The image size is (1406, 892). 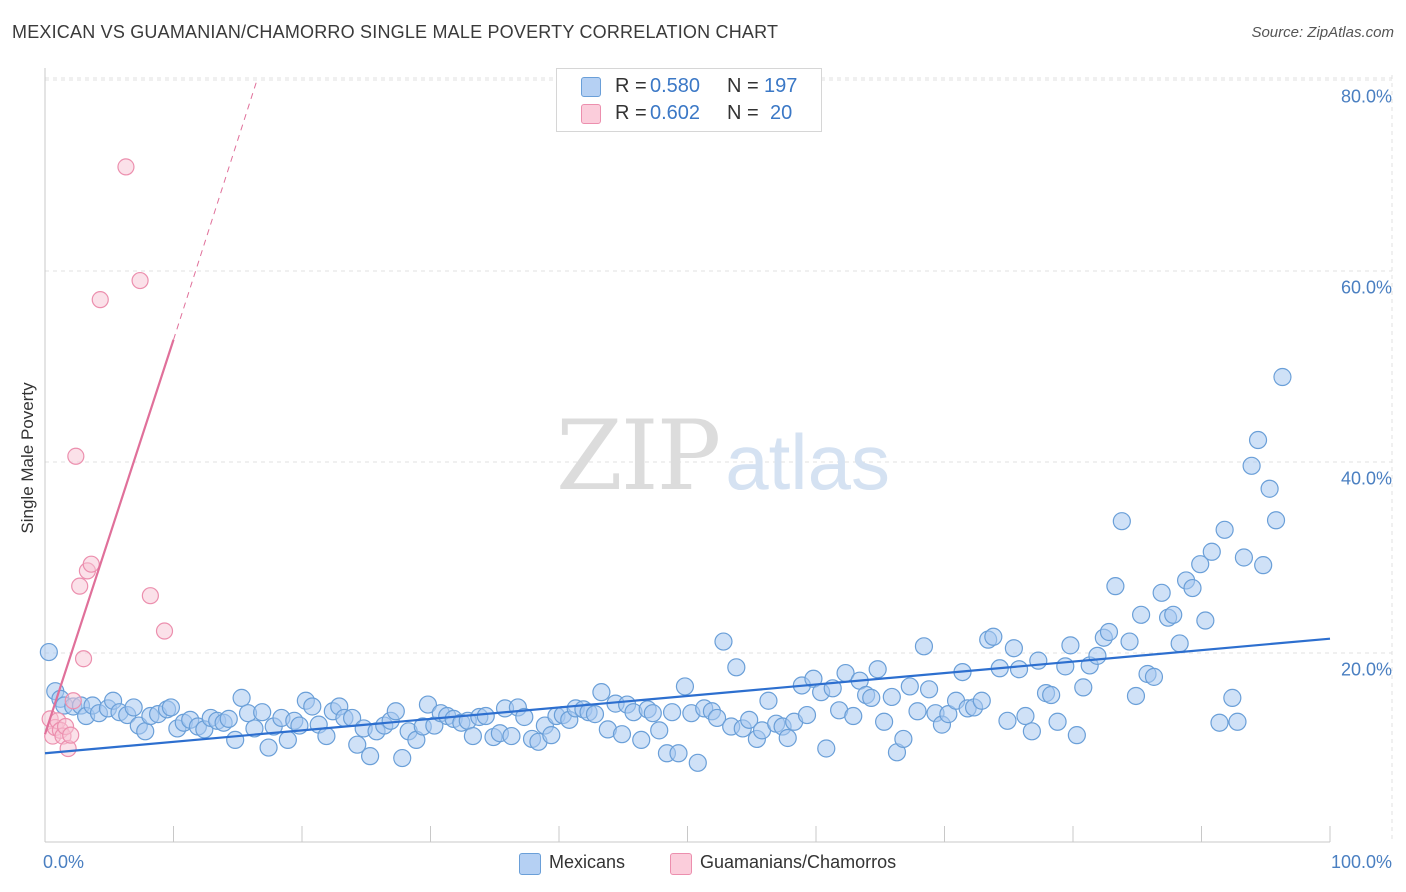 I want to click on trend-line-guamanians, so click(x=109, y=537).